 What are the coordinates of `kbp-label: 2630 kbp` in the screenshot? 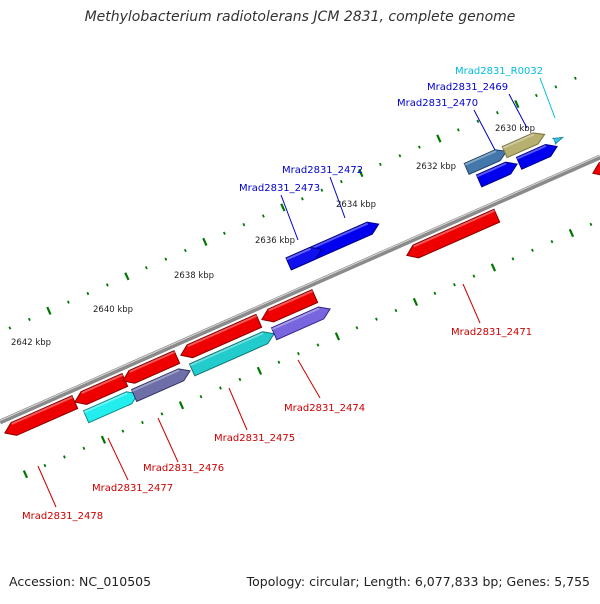 It's located at (515, 129).